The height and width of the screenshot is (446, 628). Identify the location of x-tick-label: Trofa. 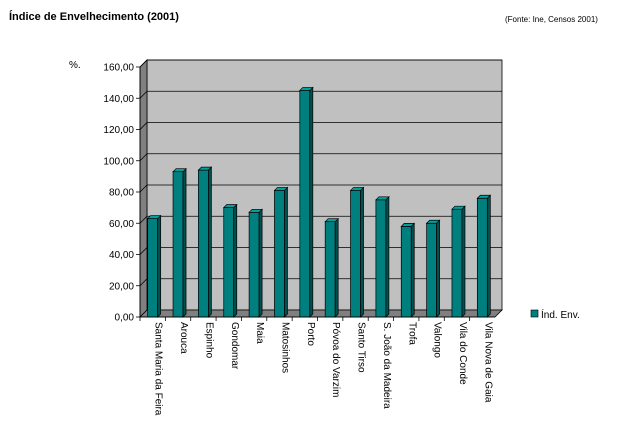
(411, 333).